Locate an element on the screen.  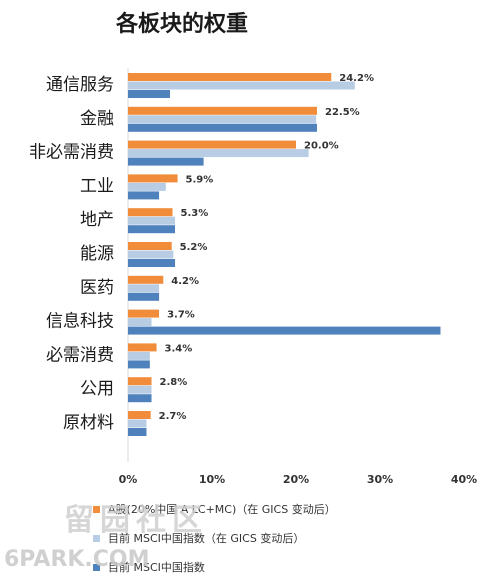
category-label: 公用 is located at coordinates (97, 389).